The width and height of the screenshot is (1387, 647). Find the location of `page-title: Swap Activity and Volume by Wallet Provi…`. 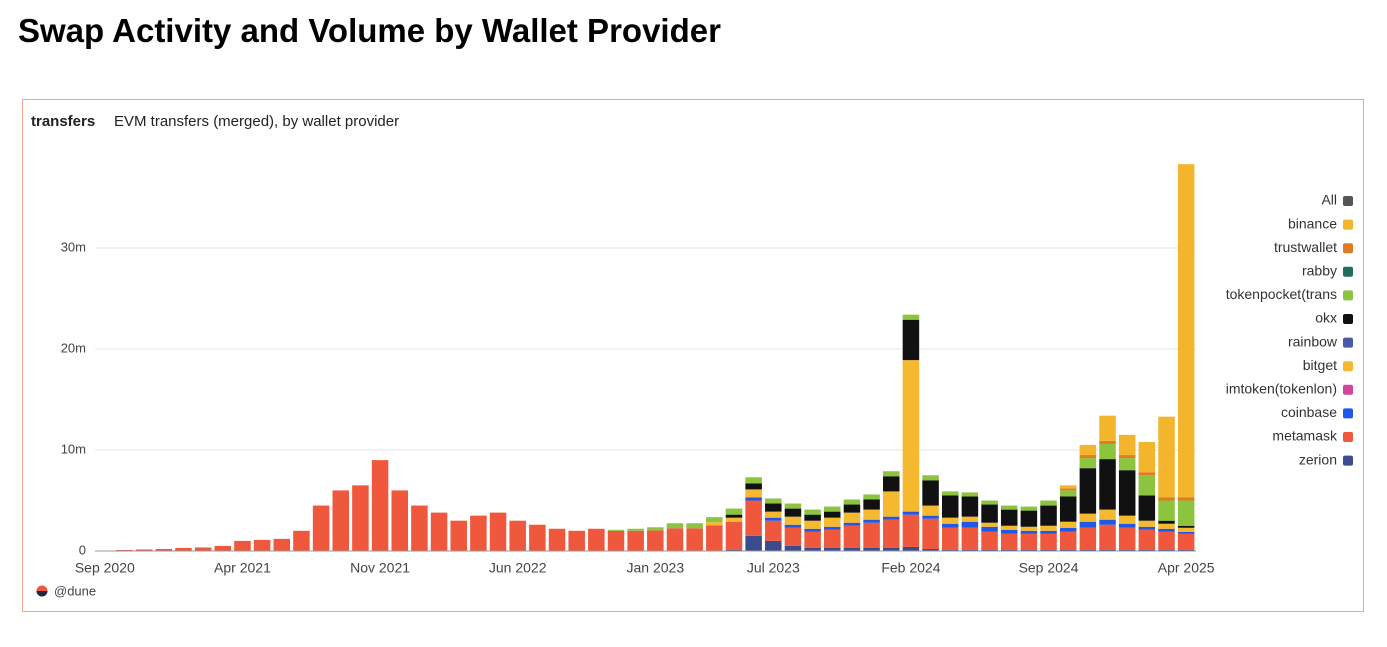

page-title: Swap Activity and Volume by Wallet Provi… is located at coordinates (369, 30).